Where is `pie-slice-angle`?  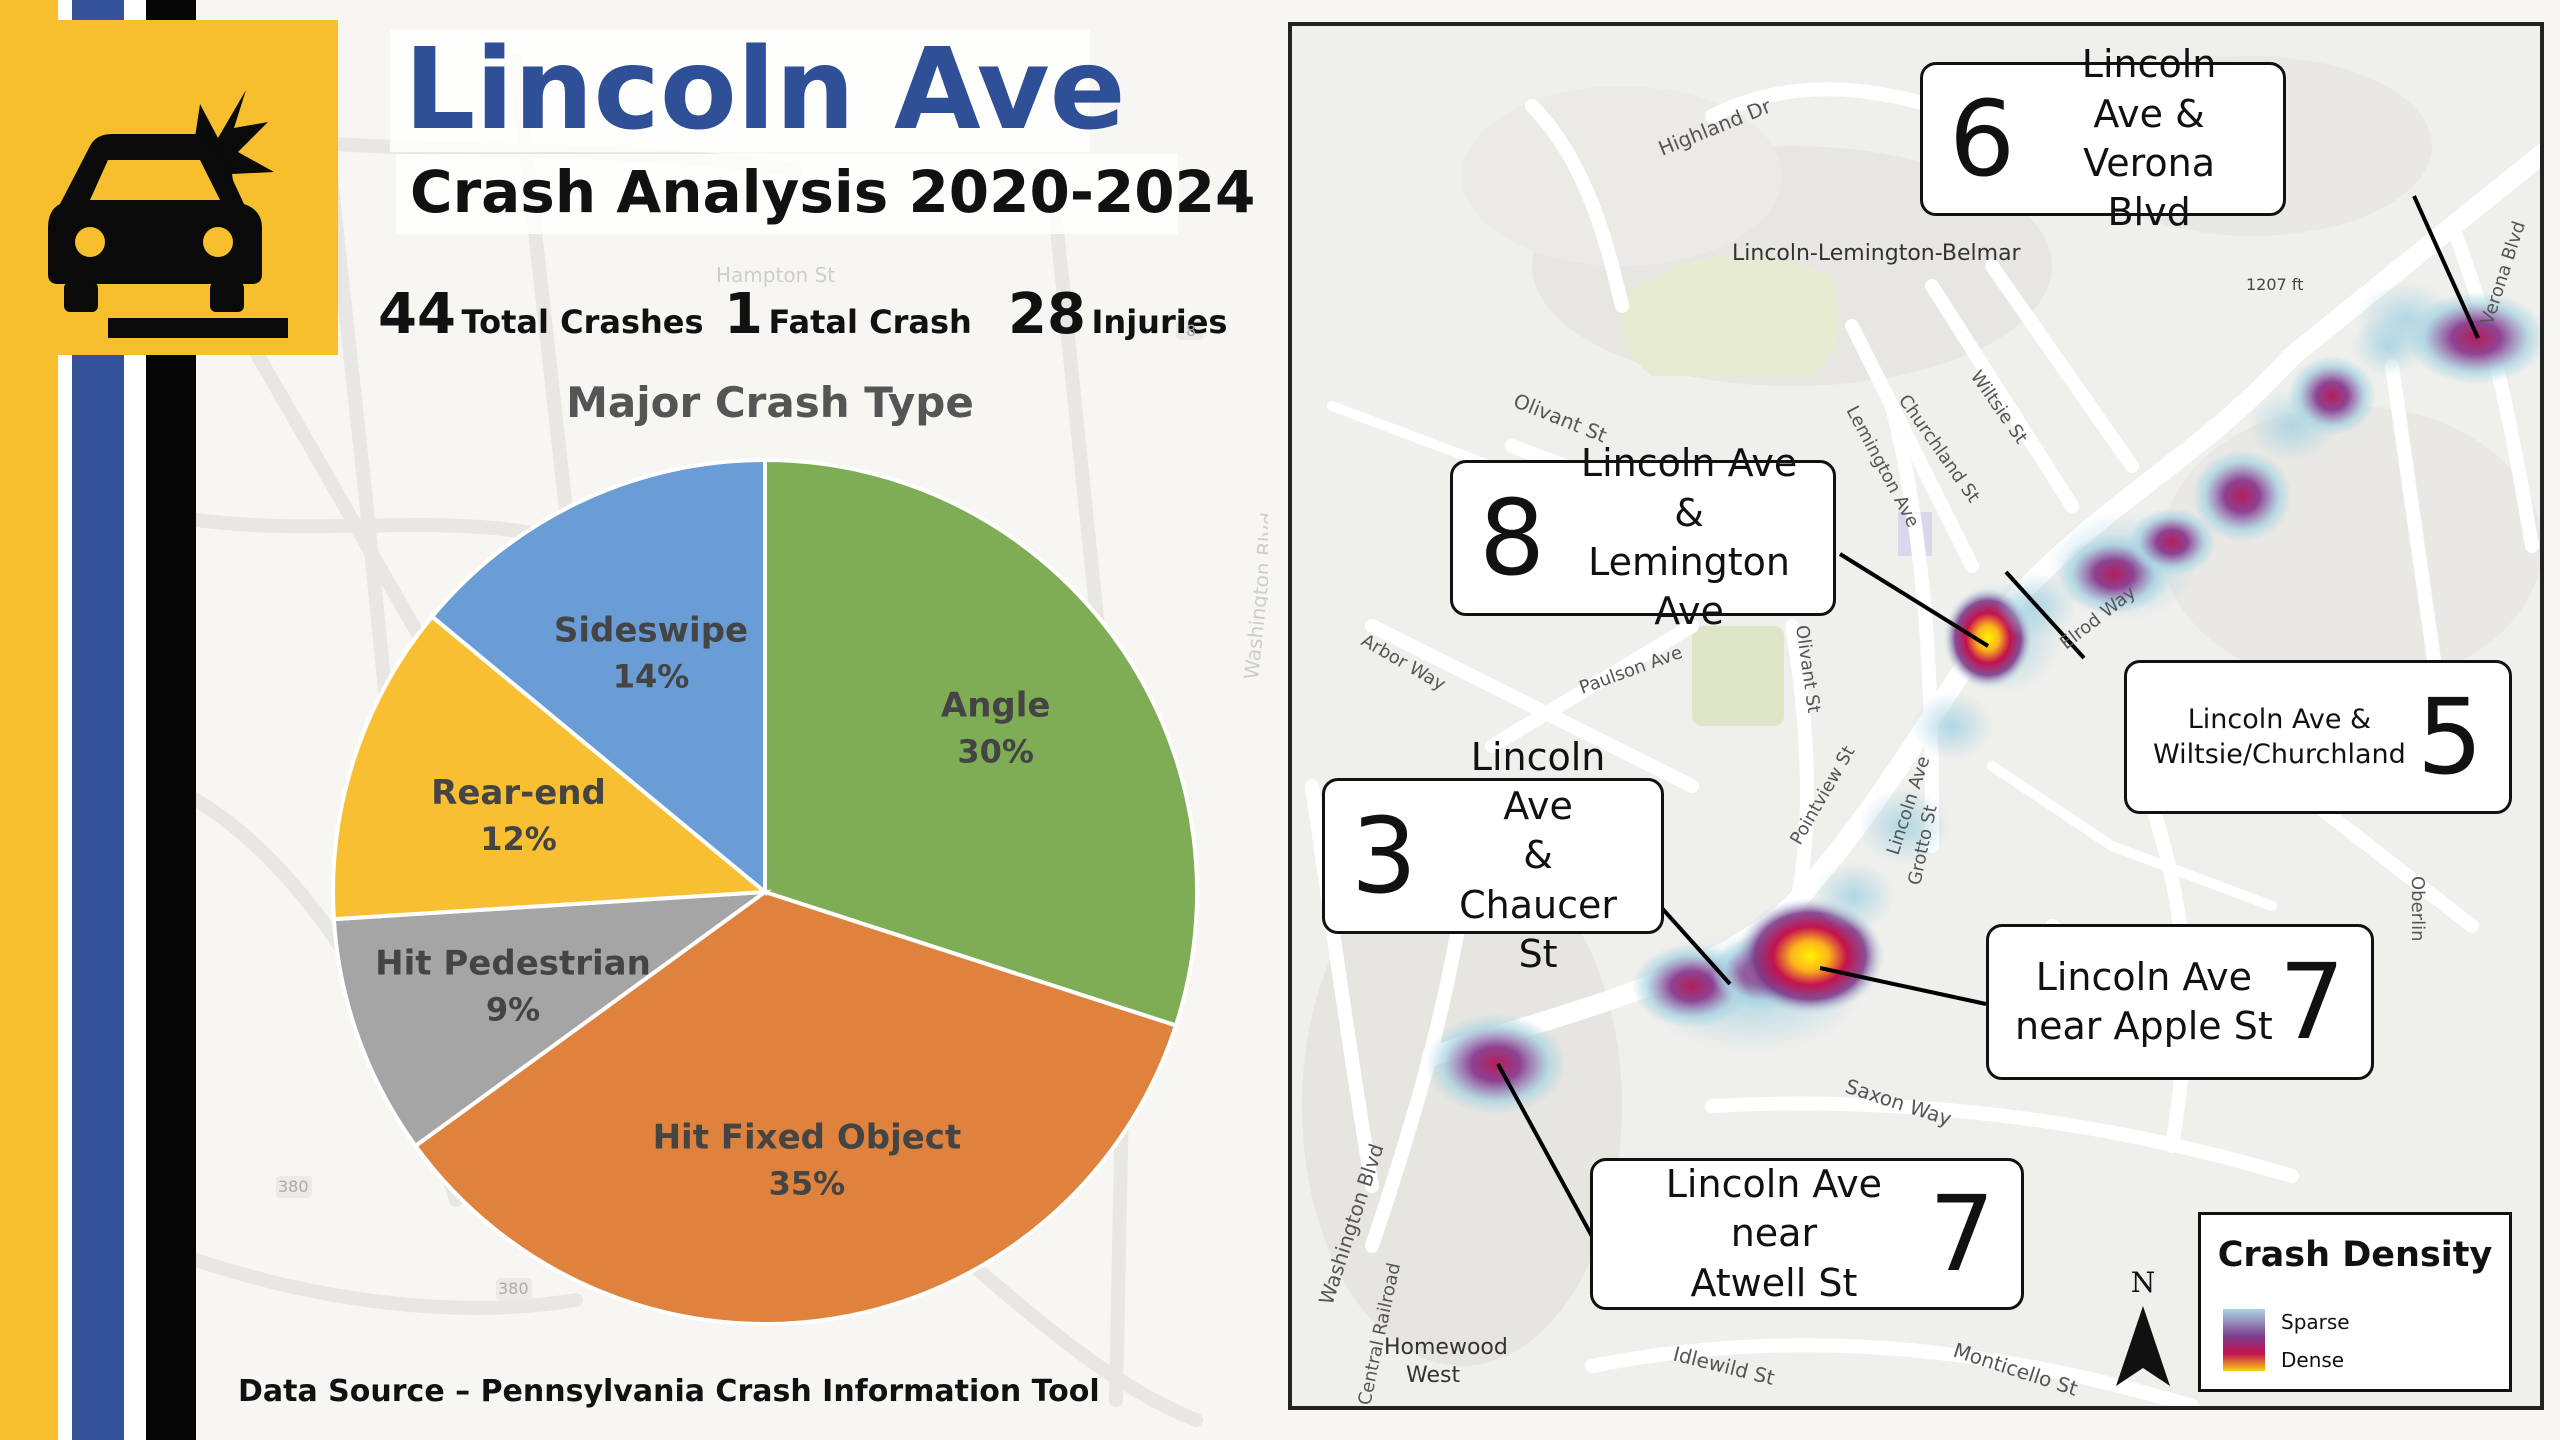
pie-slice-angle is located at coordinates (981, 743).